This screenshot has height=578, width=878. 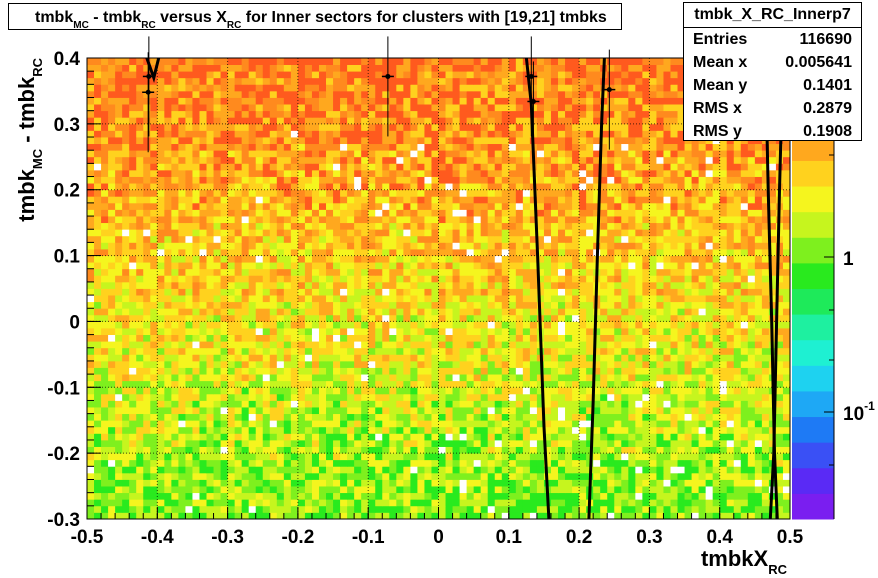 I want to click on palette-tick-label: 1, so click(x=848, y=259).